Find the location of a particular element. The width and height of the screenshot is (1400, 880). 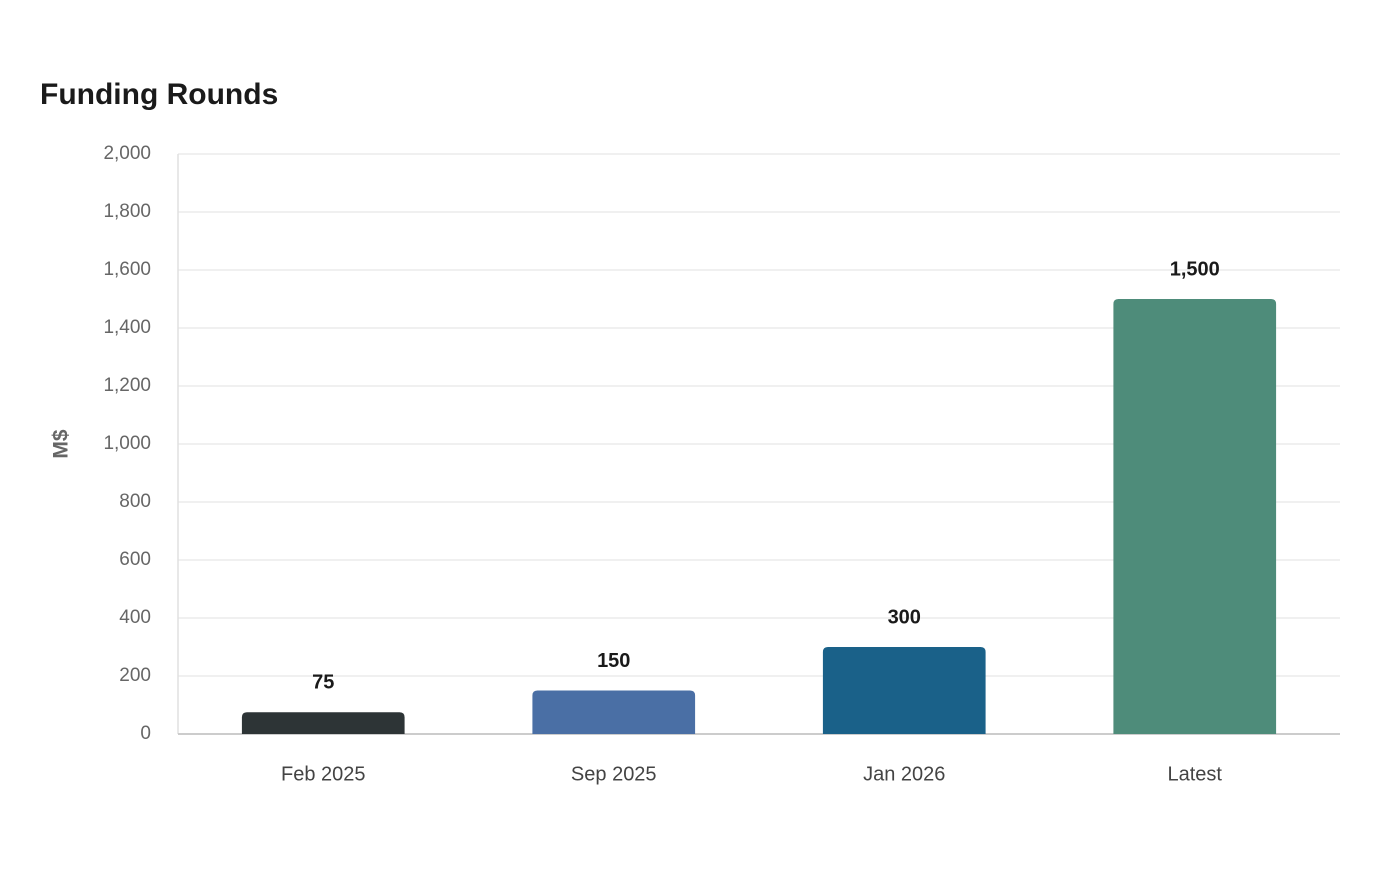

value-label: 150 is located at coordinates (613, 661).